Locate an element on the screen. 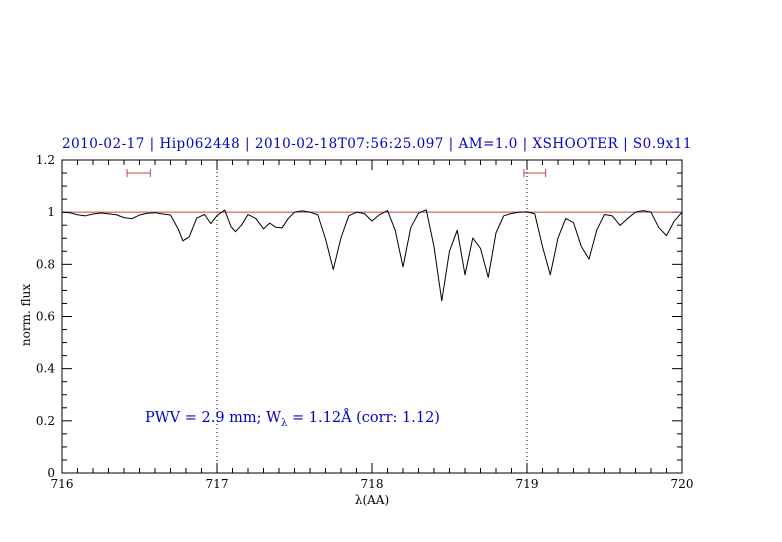  svg-text: 0.2 is located at coordinates (45, 421).